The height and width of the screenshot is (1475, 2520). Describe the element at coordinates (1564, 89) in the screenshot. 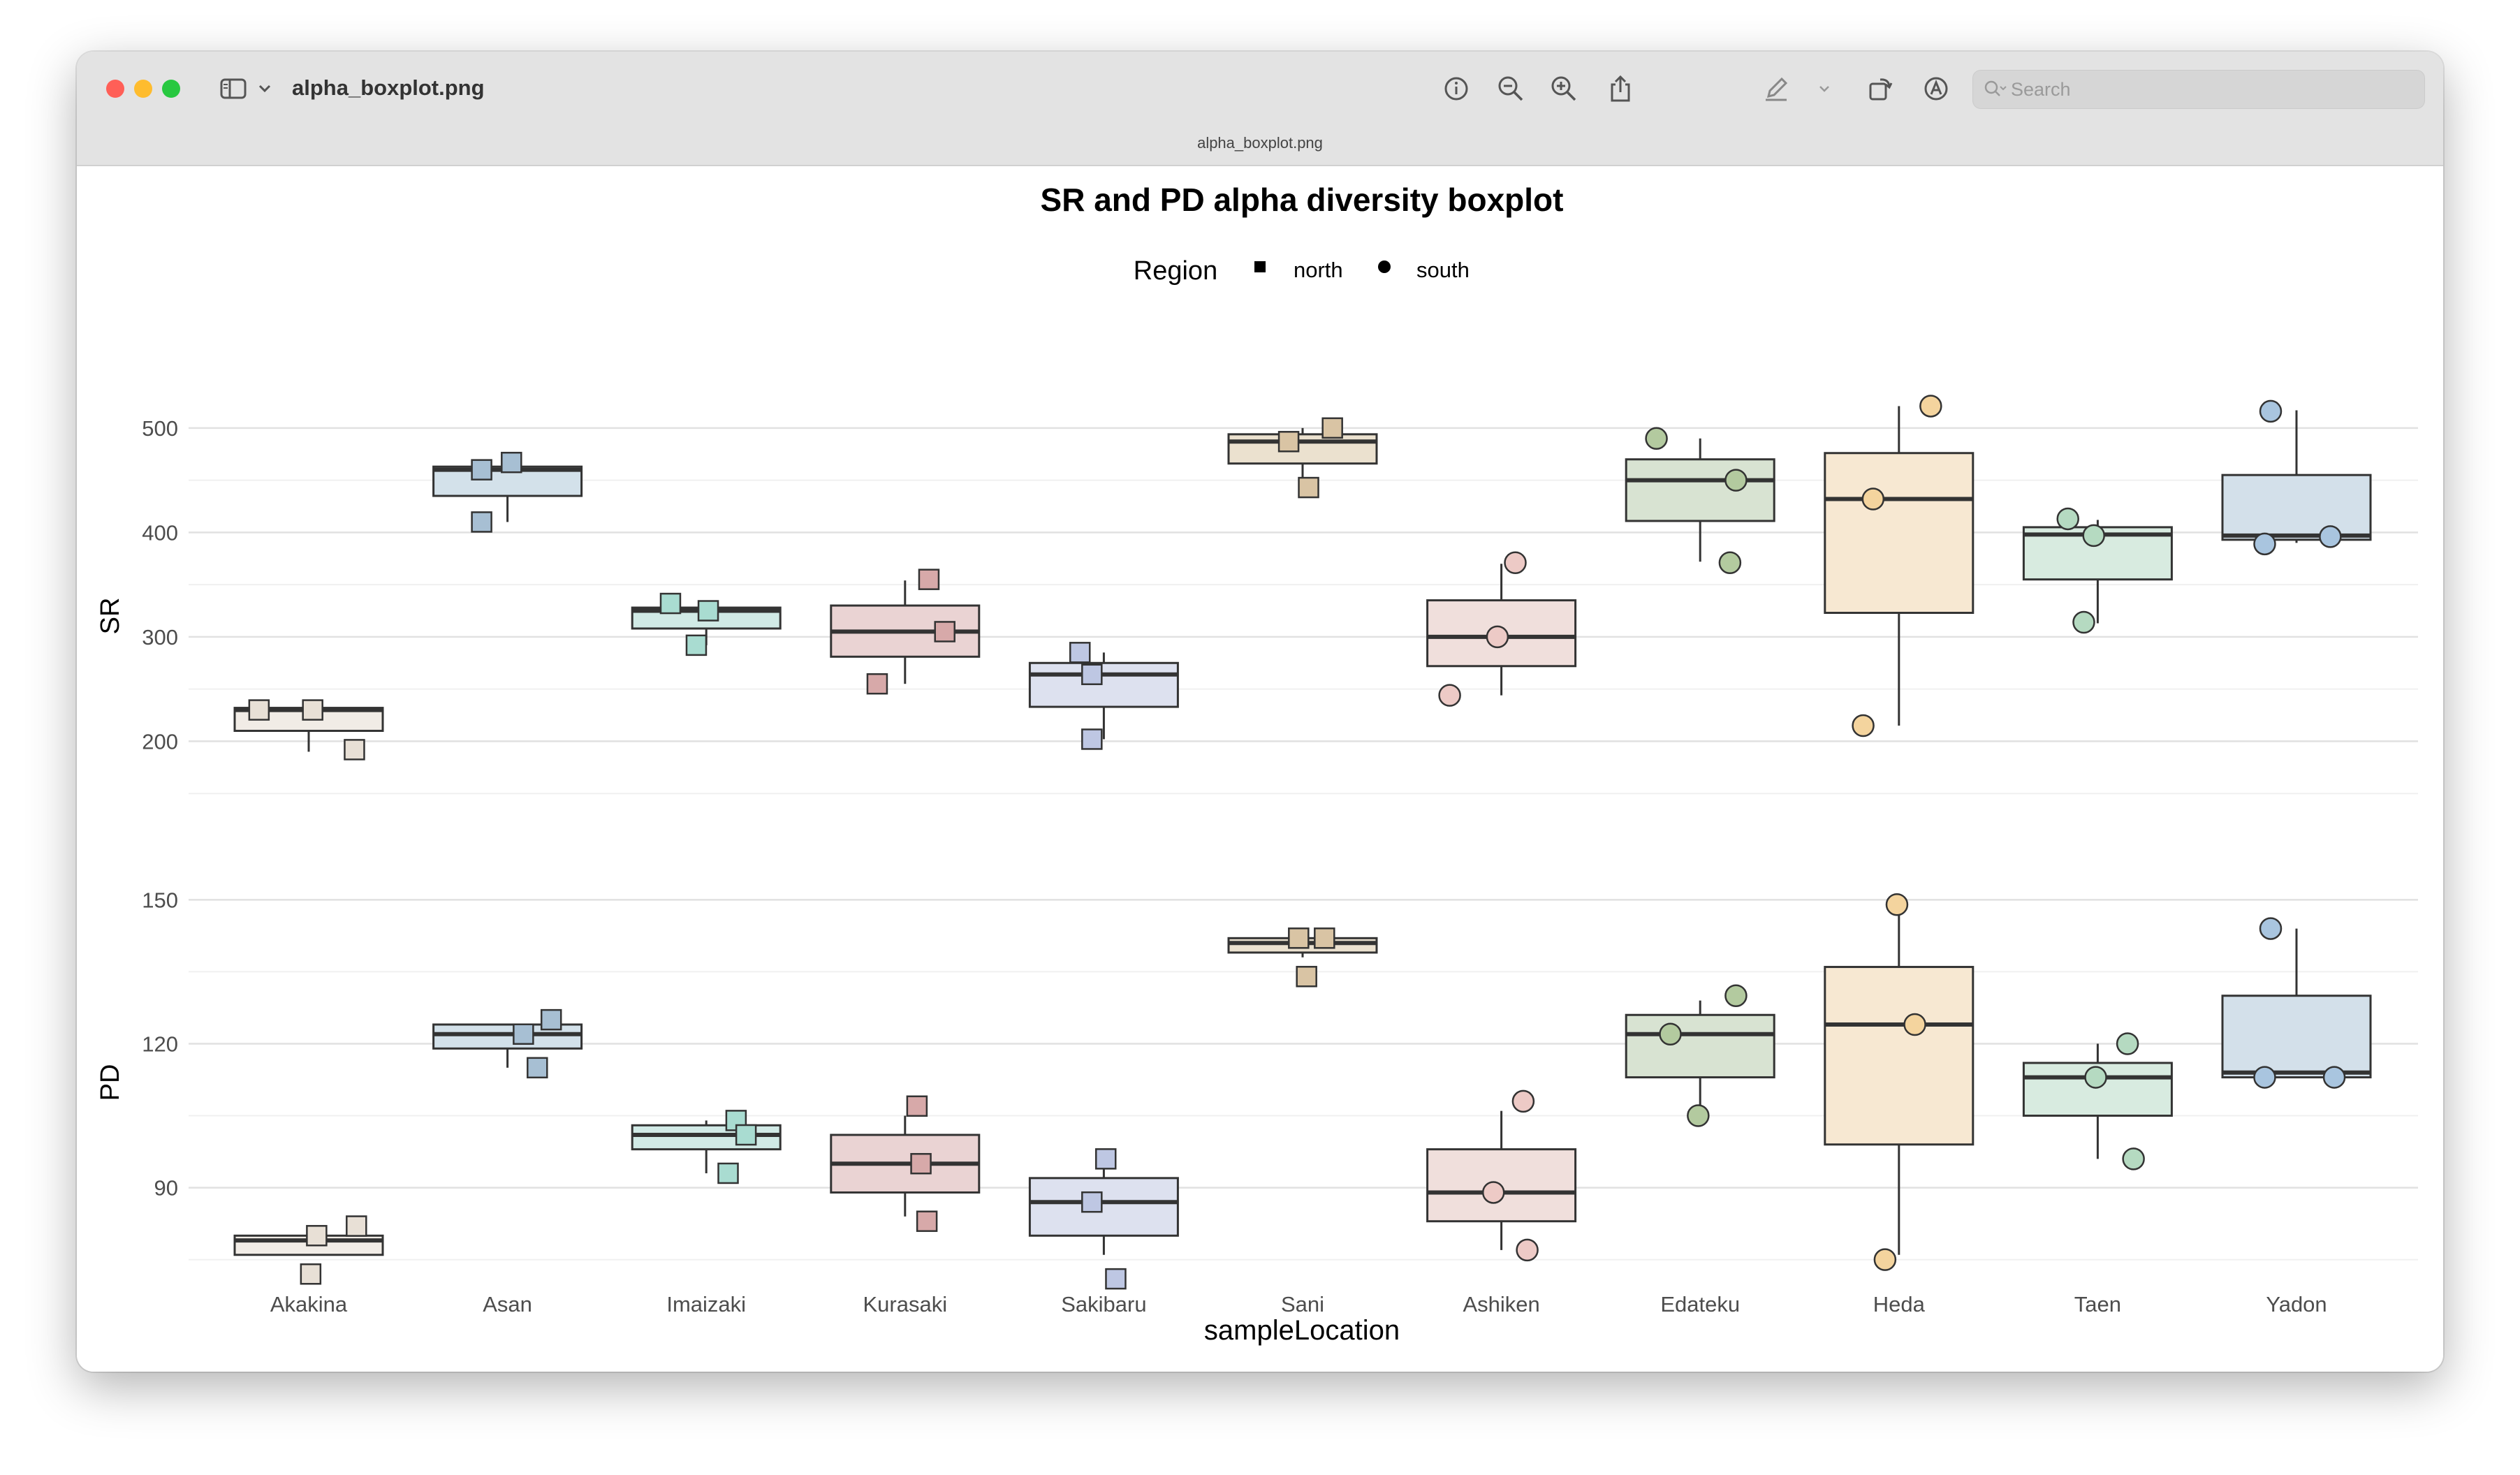

I see `zoom-in-icon` at that location.